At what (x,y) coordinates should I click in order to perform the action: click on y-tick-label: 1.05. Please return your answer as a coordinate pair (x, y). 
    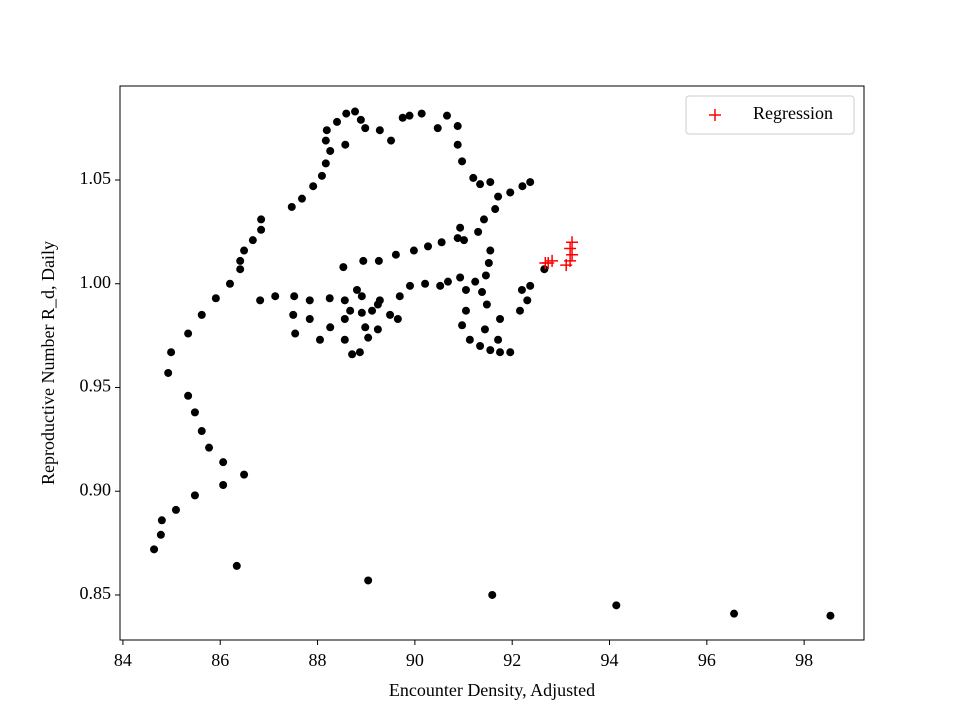
    Looking at the image, I should click on (96, 178).